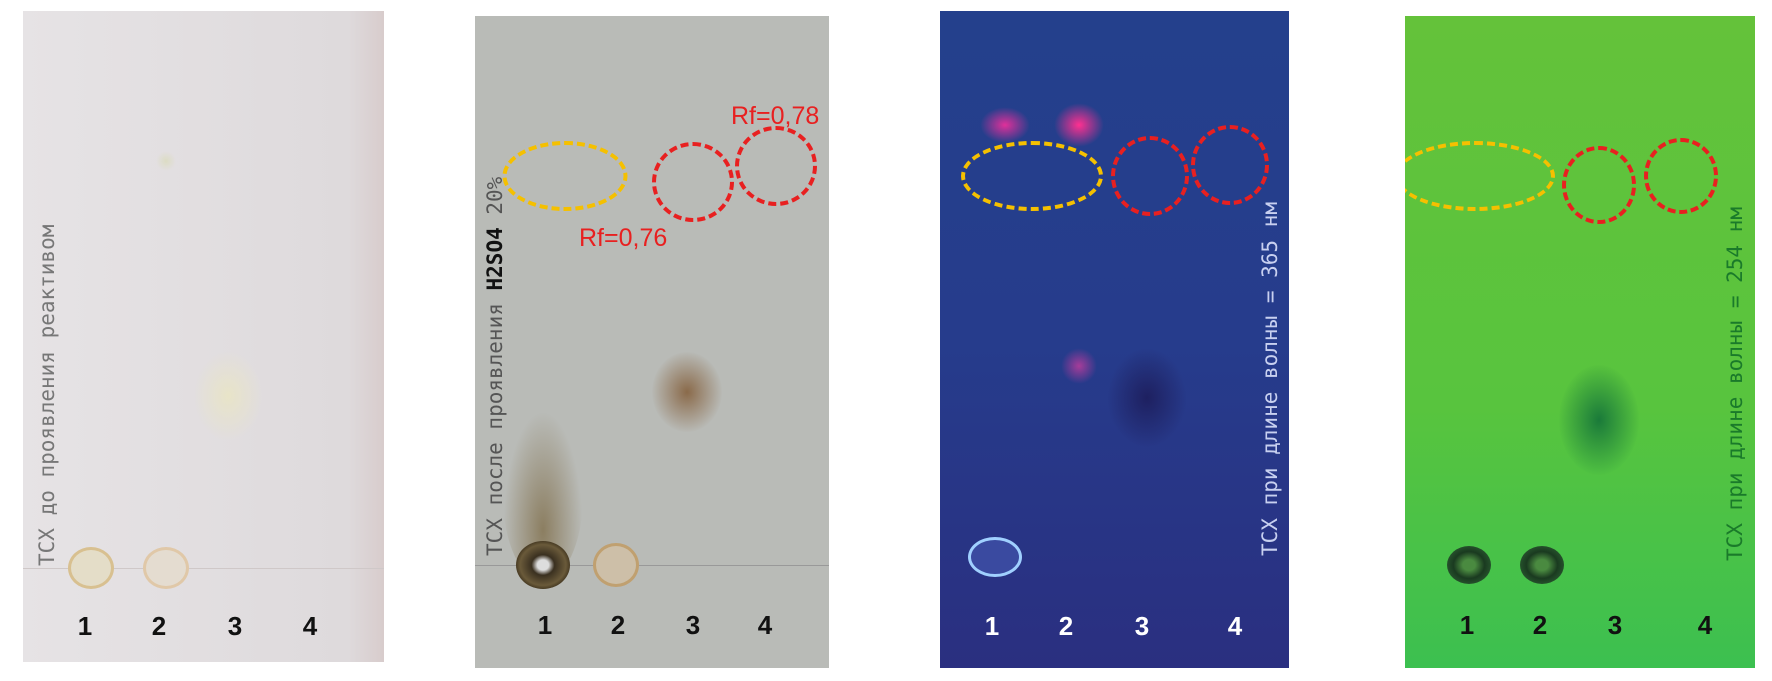  Describe the element at coordinates (1735, 383) in the screenshot. I see `plate-caption: ТСХ при длине волны = 254 нм` at that location.